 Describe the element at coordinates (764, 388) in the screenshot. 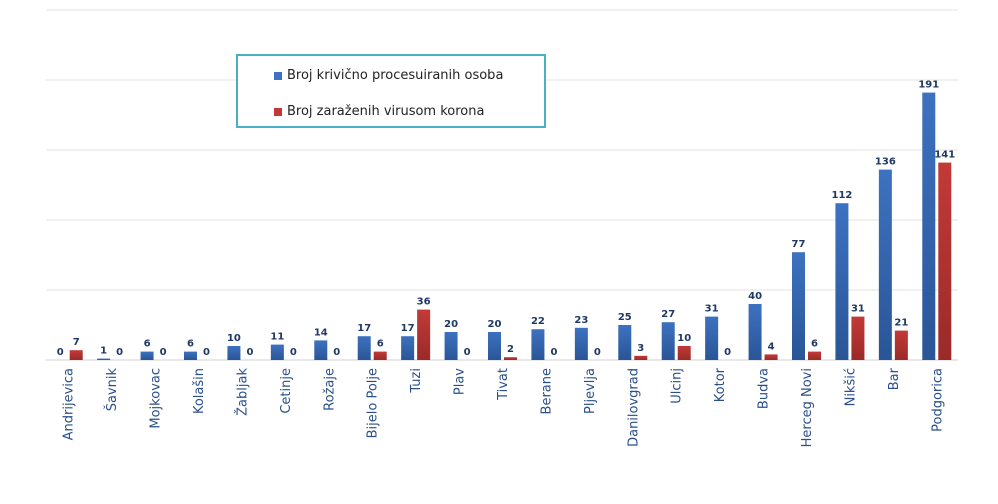

I see `x-tick-label: Budva` at that location.